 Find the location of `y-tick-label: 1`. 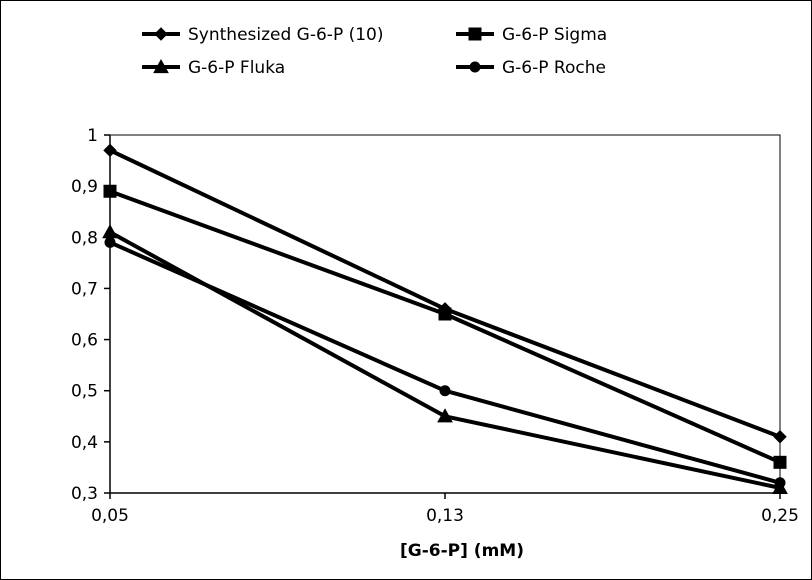

y-tick-label: 1 is located at coordinates (92, 136).